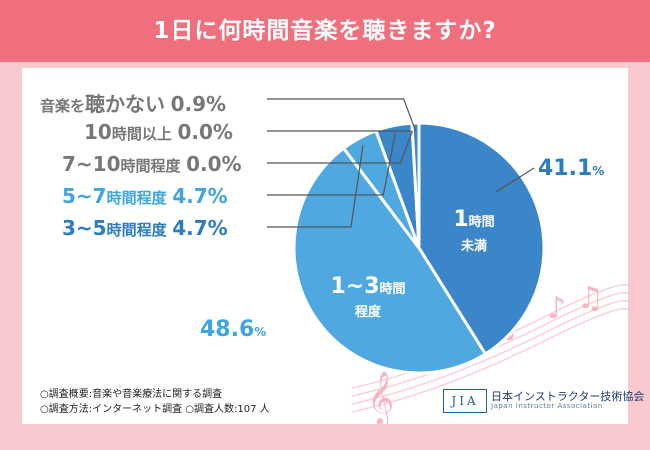 The width and height of the screenshot is (650, 450). Describe the element at coordinates (547, 406) in the screenshot. I see `logo-english: Japan Instructor Association` at that location.